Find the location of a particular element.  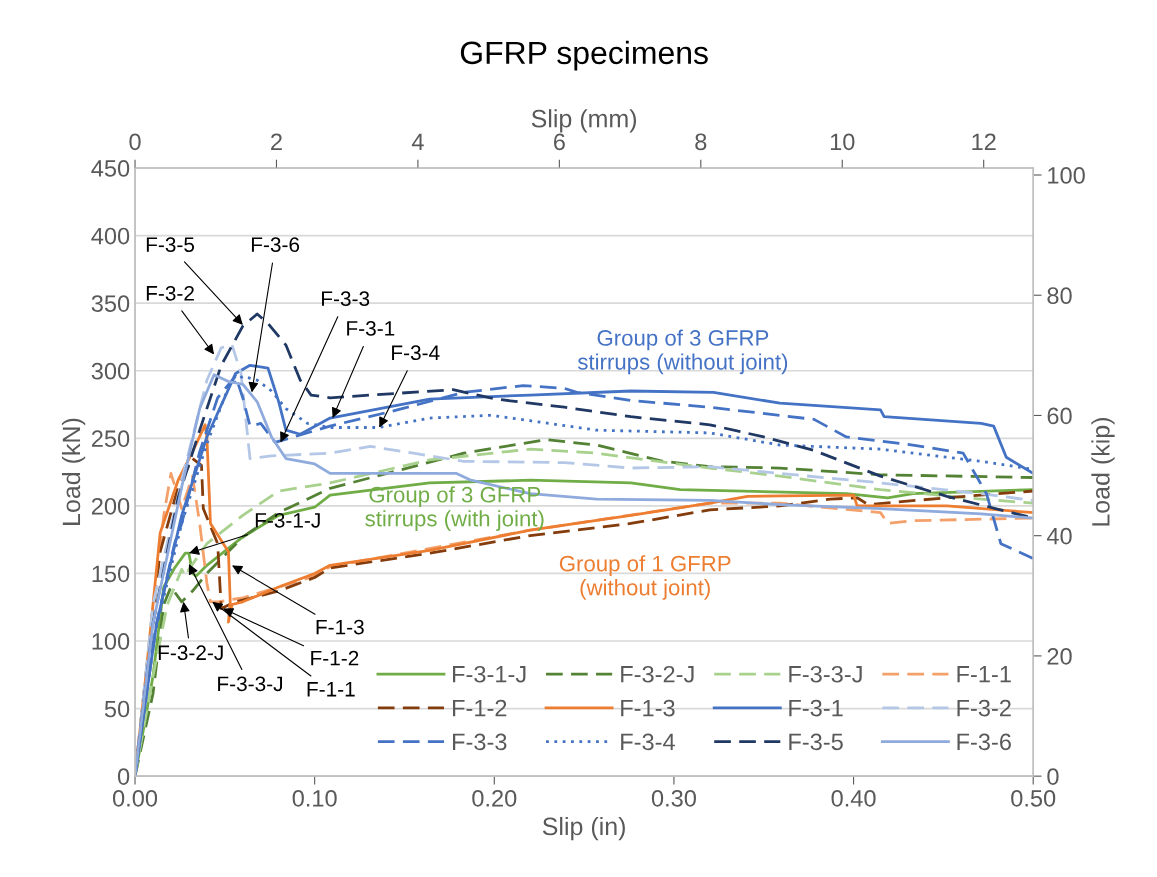

annotation: F-1-2 is located at coordinates (335, 658).